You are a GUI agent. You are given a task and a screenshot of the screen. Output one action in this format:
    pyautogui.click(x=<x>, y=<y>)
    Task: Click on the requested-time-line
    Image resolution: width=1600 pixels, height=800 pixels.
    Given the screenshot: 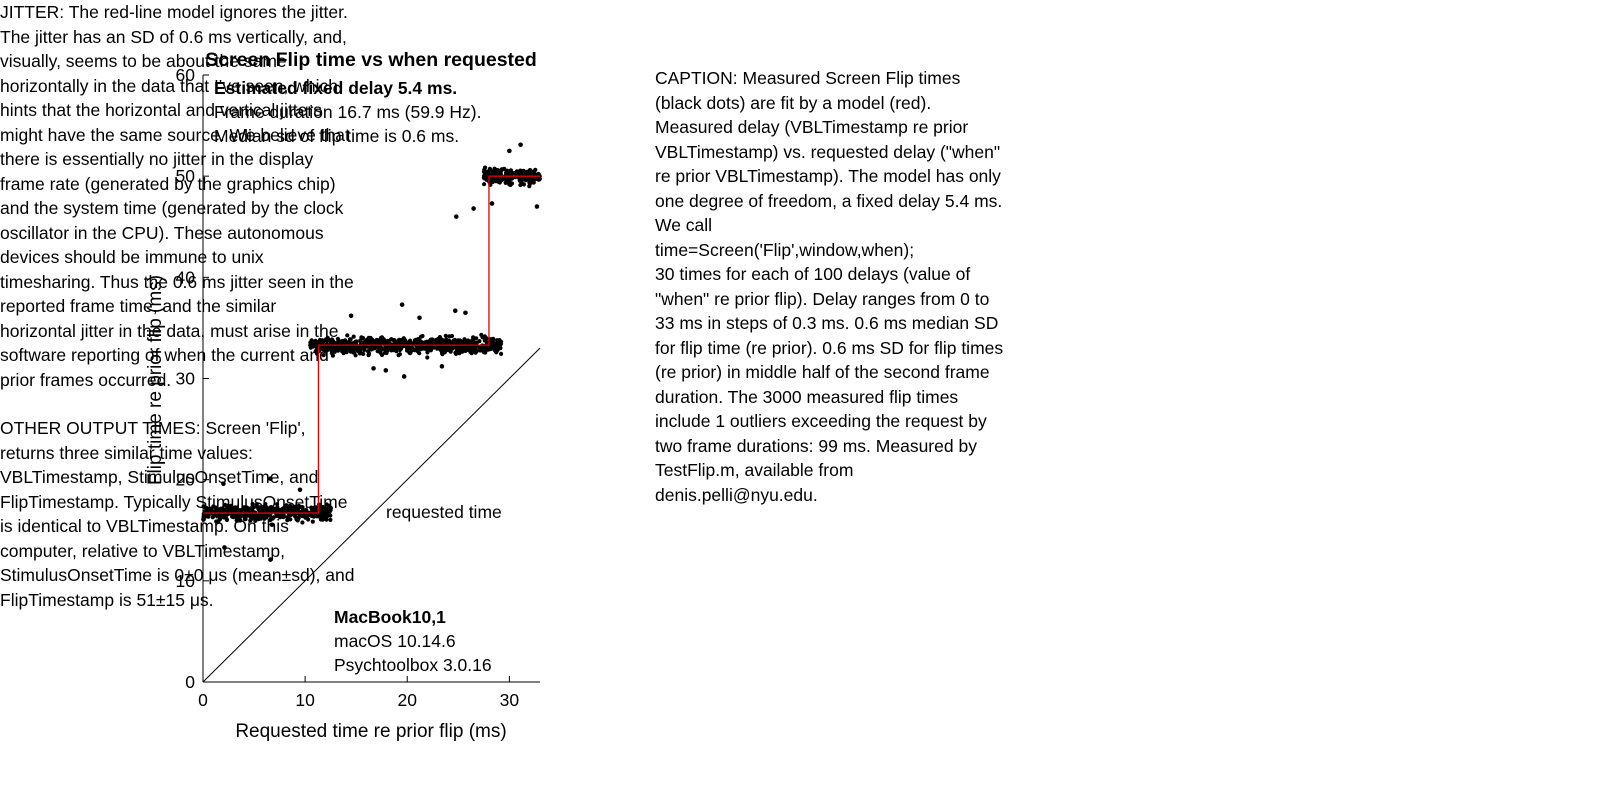 What is the action you would take?
    pyautogui.click(x=371, y=515)
    